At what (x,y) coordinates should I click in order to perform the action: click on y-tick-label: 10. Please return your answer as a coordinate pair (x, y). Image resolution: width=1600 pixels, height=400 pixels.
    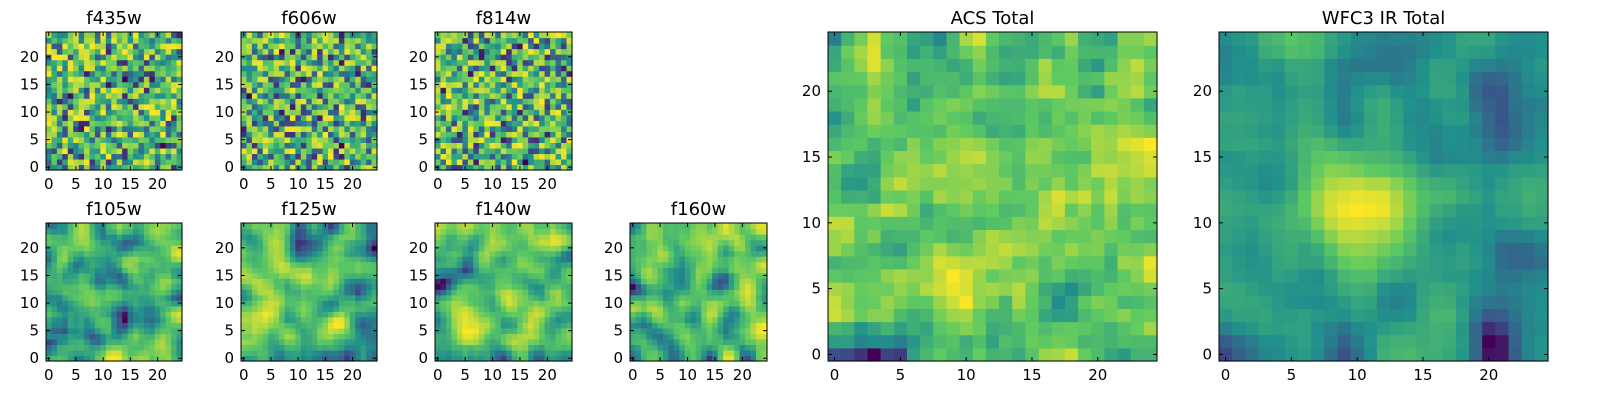
    Looking at the image, I should click on (29, 112).